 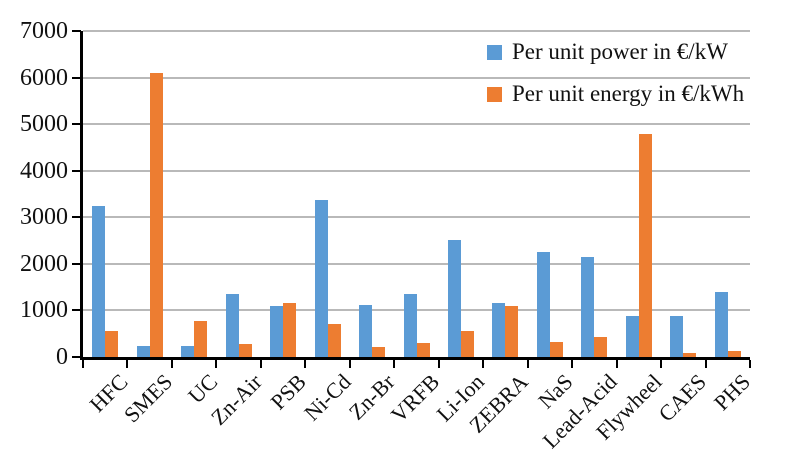 I want to click on bar-power-Flywheel, so click(x=632, y=336).